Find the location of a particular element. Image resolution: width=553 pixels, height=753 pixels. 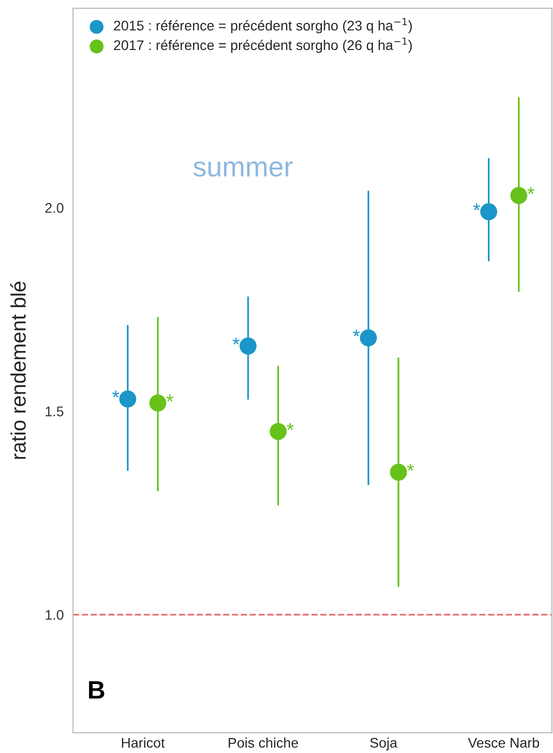

y-tick-label: 2.0 is located at coordinates (54, 208).